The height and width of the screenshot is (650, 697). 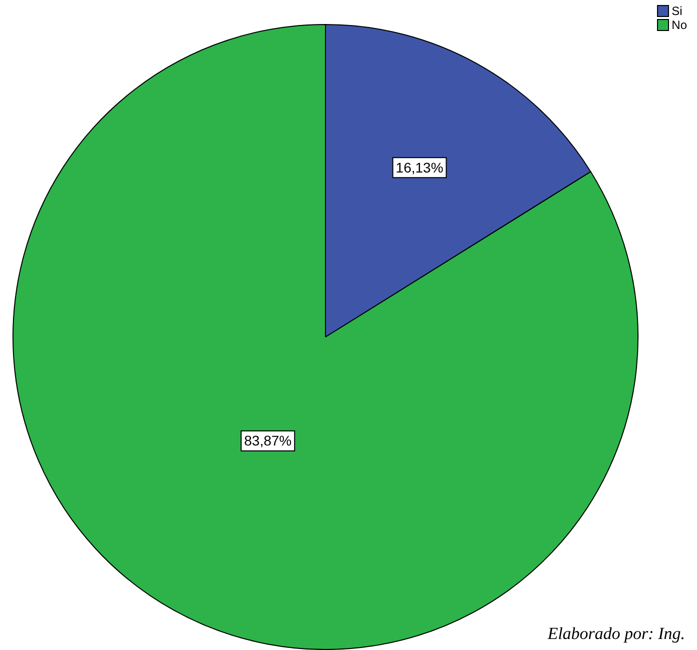 I want to click on legend-label: No, so click(x=679, y=25).